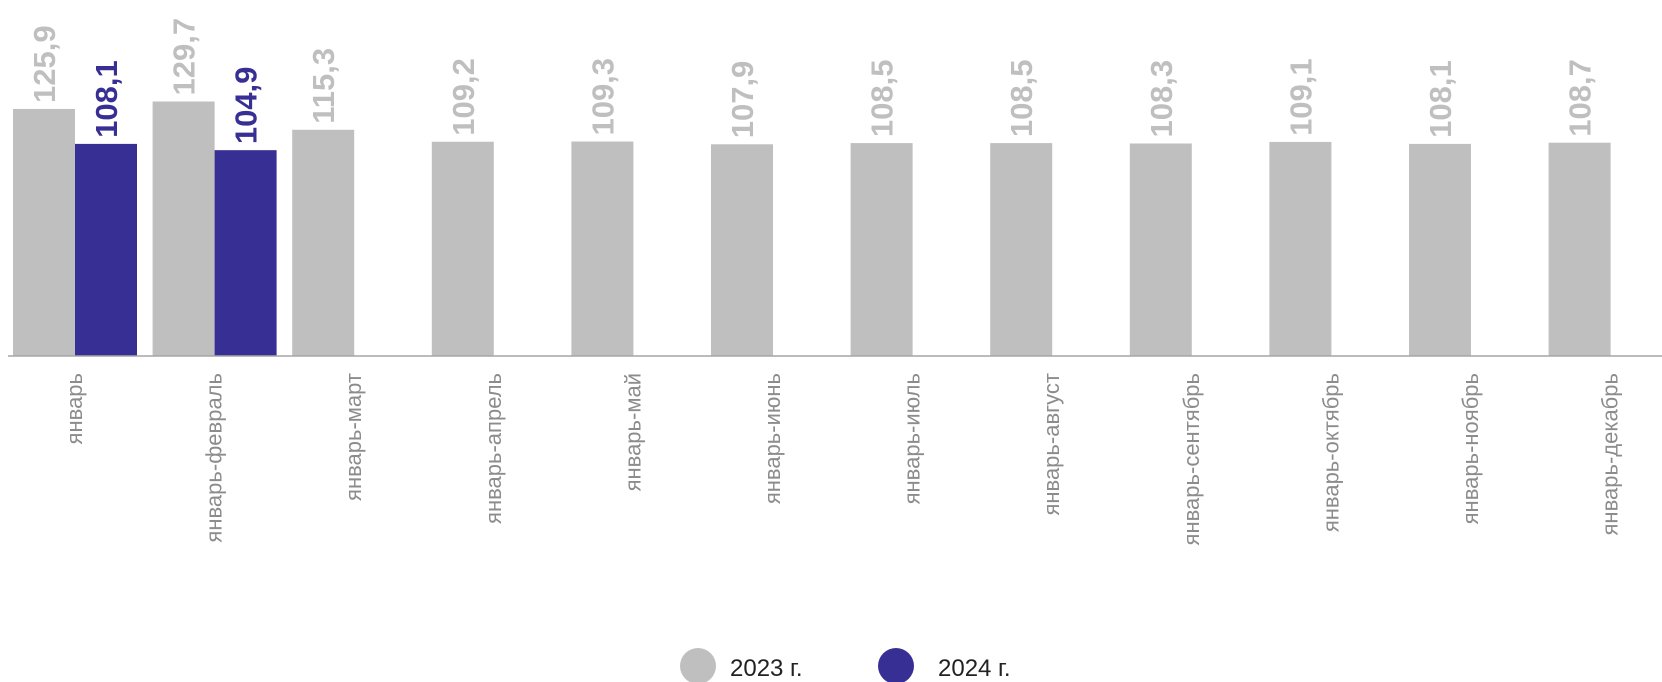 This screenshot has height=682, width=1662. What do you see at coordinates (353, 437) in the screenshot?
I see `category-label-2: январь-март` at bounding box center [353, 437].